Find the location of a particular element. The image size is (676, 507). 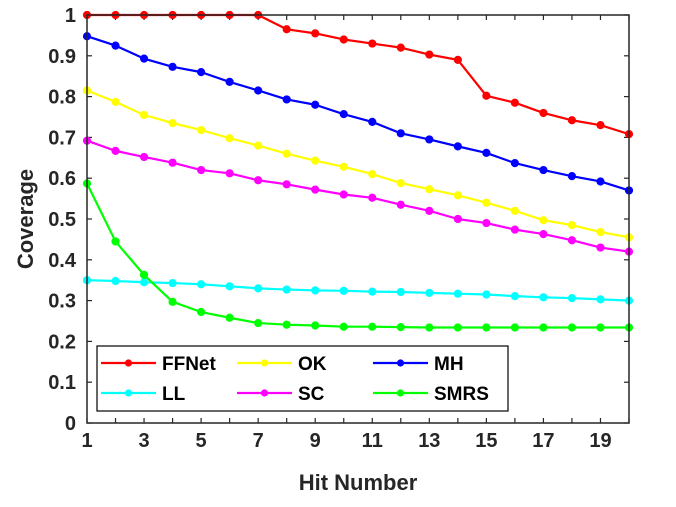

series-line-ll is located at coordinates (358, 290).